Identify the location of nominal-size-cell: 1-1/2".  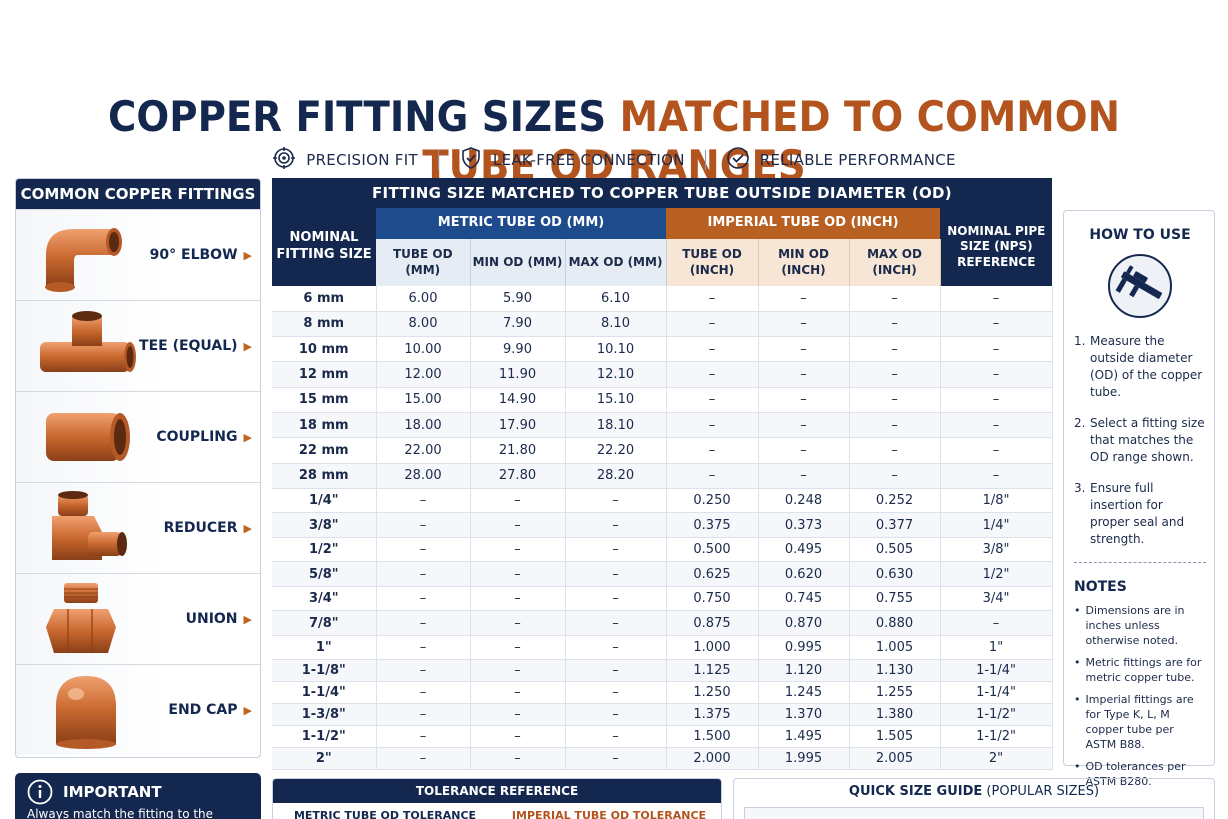
(324, 737).